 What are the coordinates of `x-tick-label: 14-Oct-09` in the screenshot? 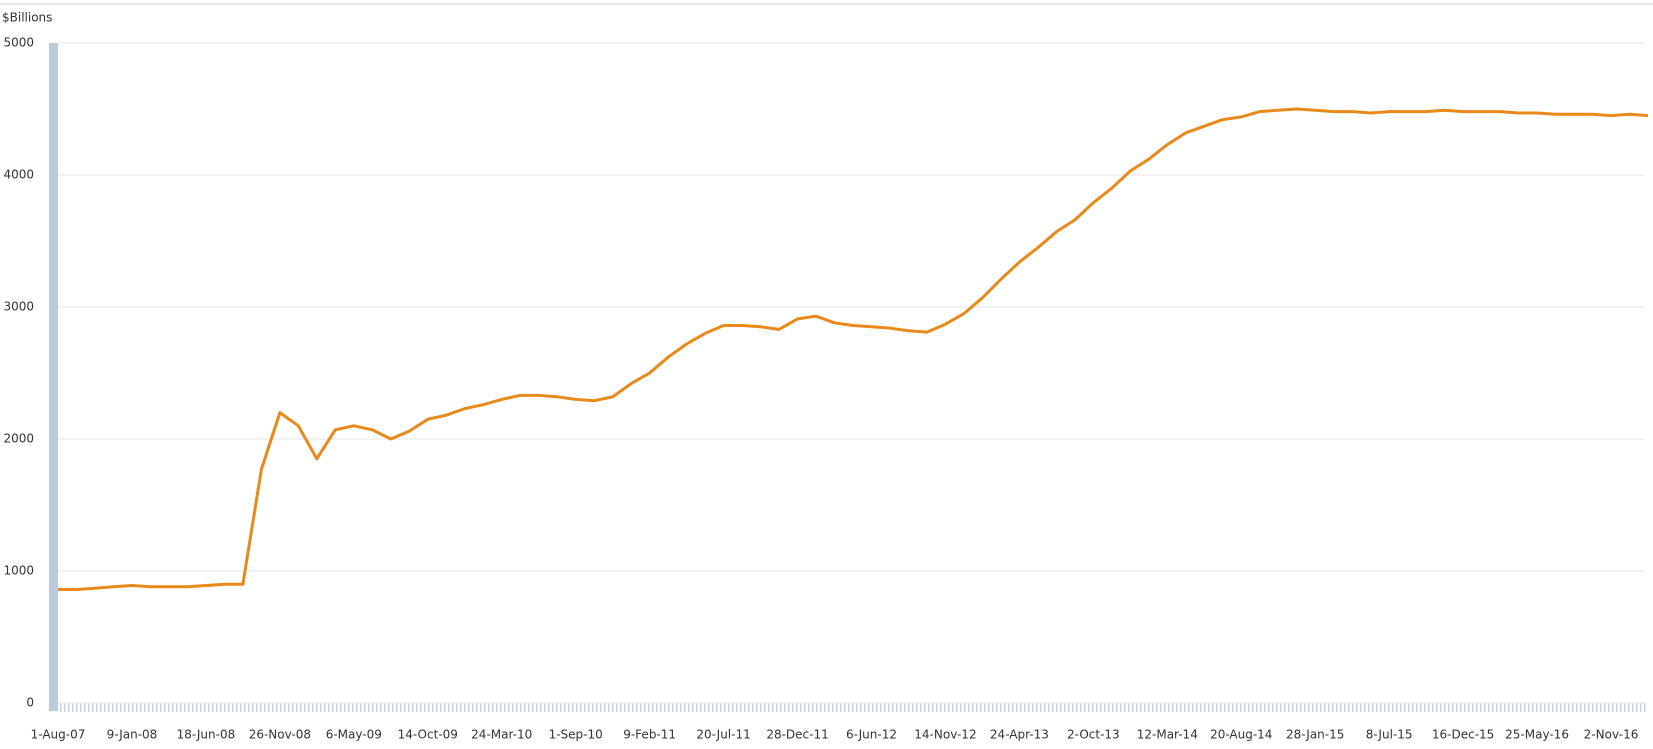 It's located at (428, 735).